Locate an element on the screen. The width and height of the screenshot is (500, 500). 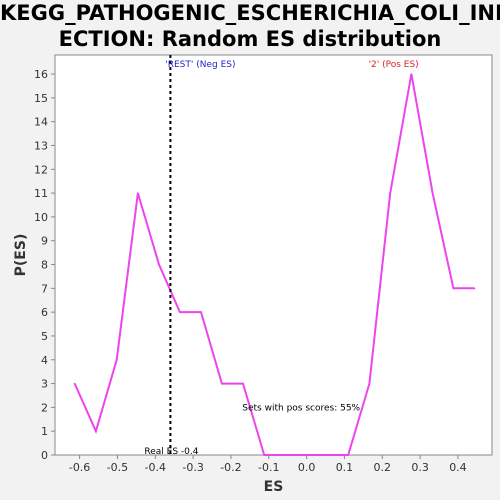
y-tick-label: 11 is located at coordinates (41, 193).